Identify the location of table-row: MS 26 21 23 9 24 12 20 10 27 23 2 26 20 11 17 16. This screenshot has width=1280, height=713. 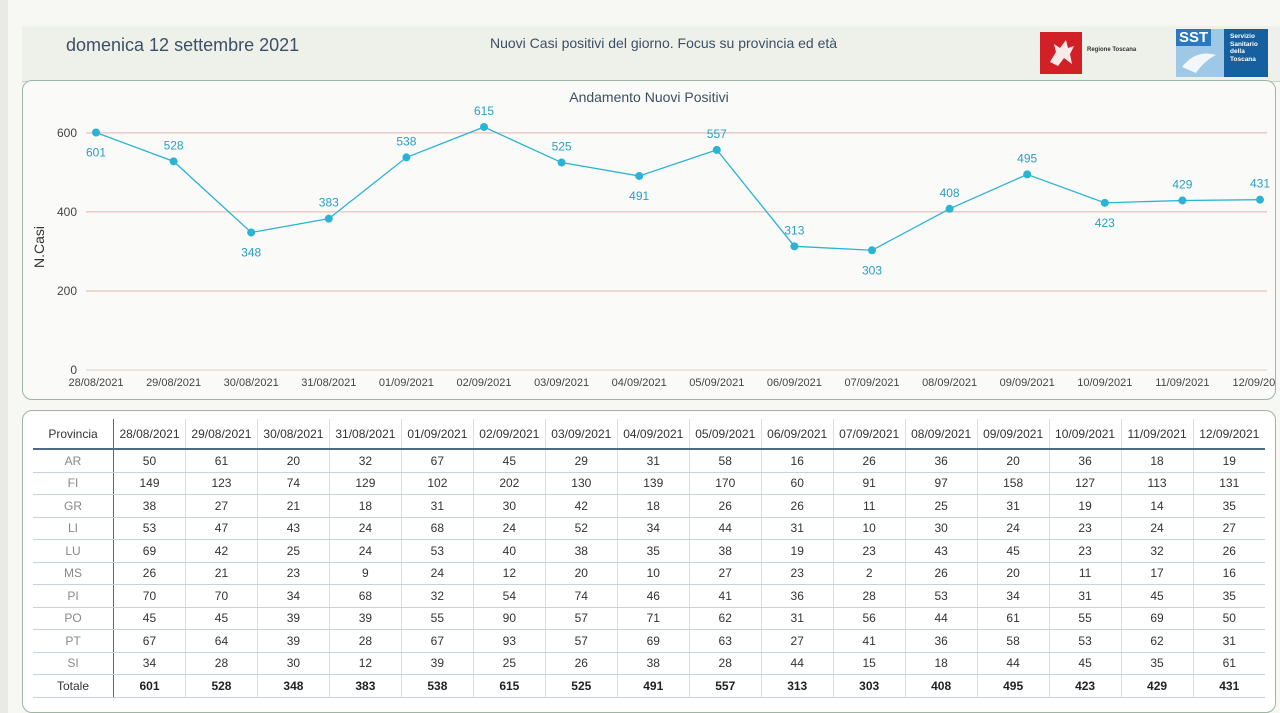
(649, 573).